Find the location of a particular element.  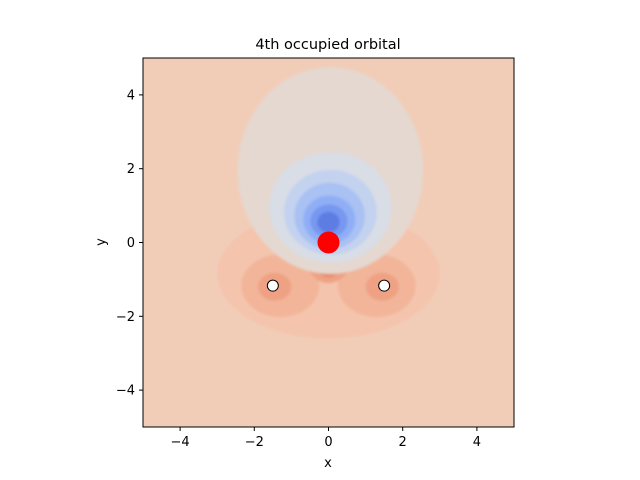

y-tick-label: 2 is located at coordinates (131, 169).